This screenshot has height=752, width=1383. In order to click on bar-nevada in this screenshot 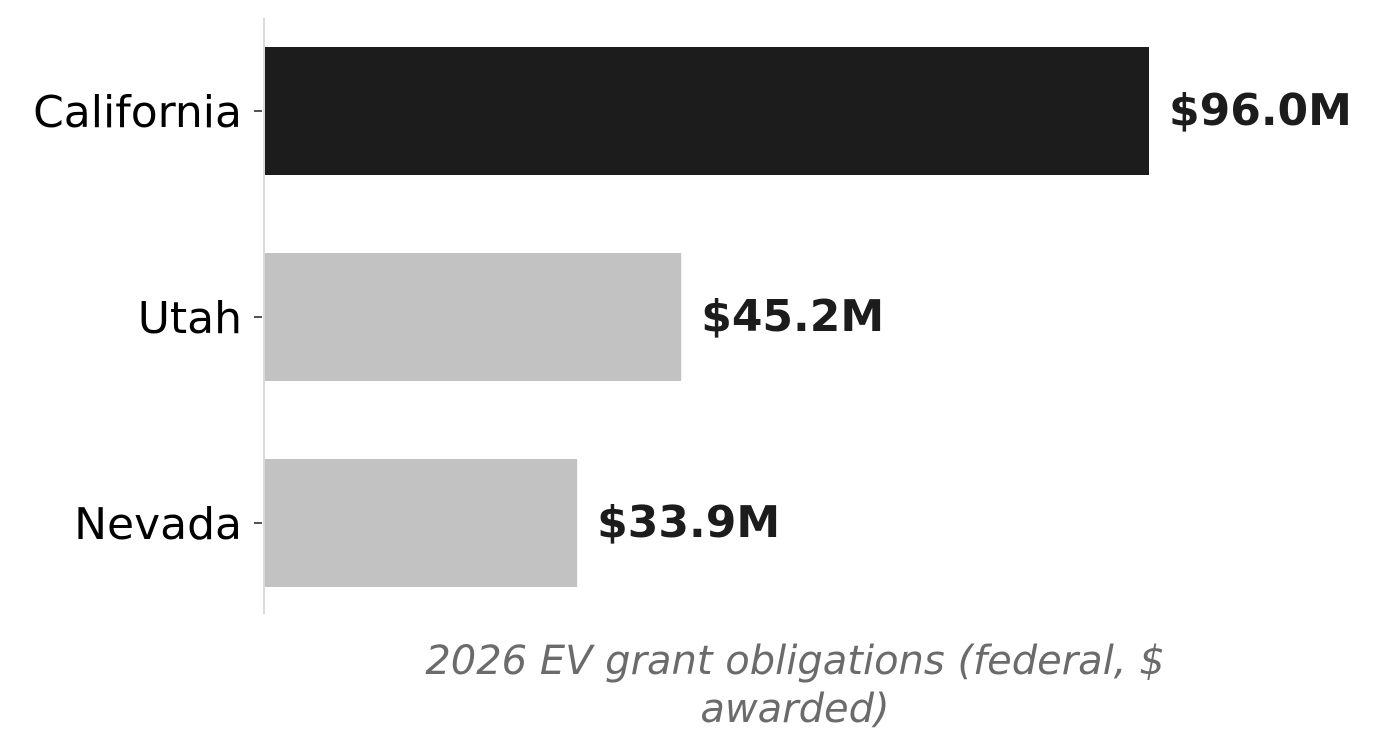, I will do `click(421, 523)`.